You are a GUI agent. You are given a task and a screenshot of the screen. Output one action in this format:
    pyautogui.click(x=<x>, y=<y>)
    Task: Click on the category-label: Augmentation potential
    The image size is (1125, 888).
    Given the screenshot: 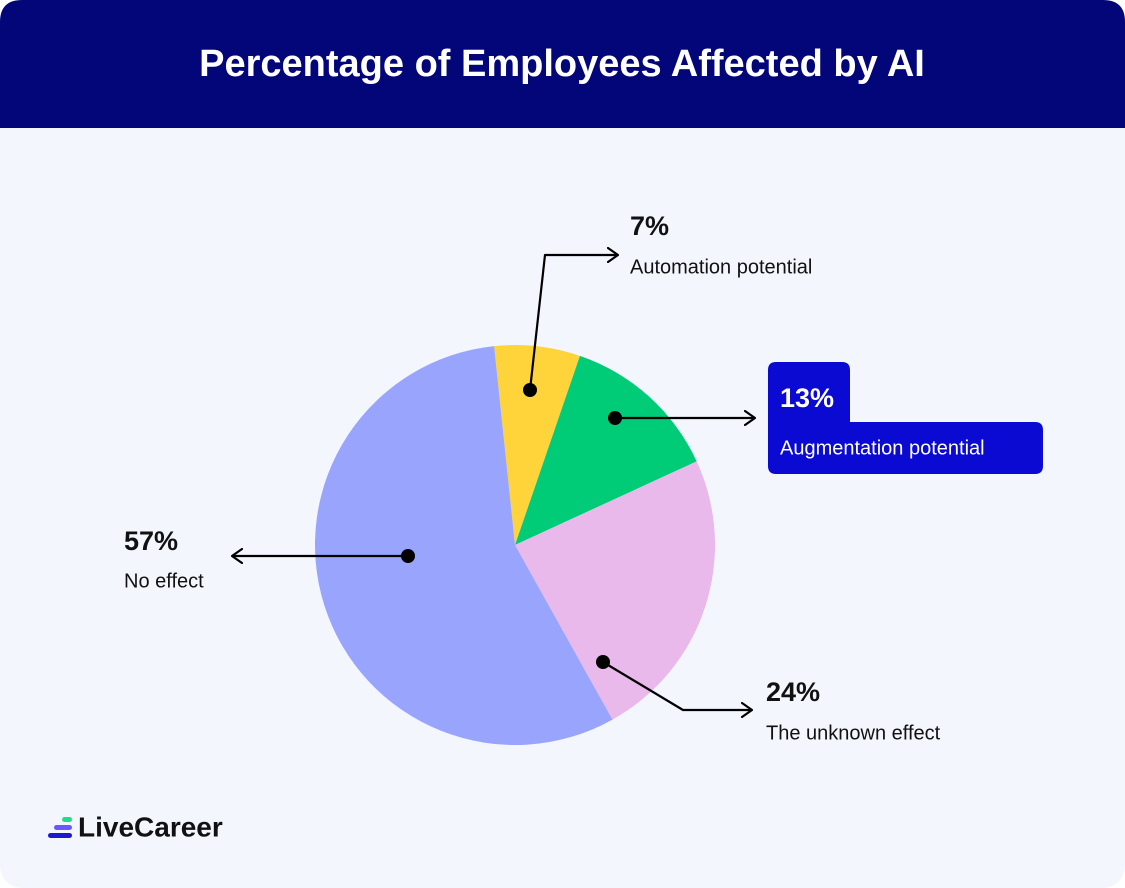 What is the action you would take?
    pyautogui.click(x=882, y=448)
    